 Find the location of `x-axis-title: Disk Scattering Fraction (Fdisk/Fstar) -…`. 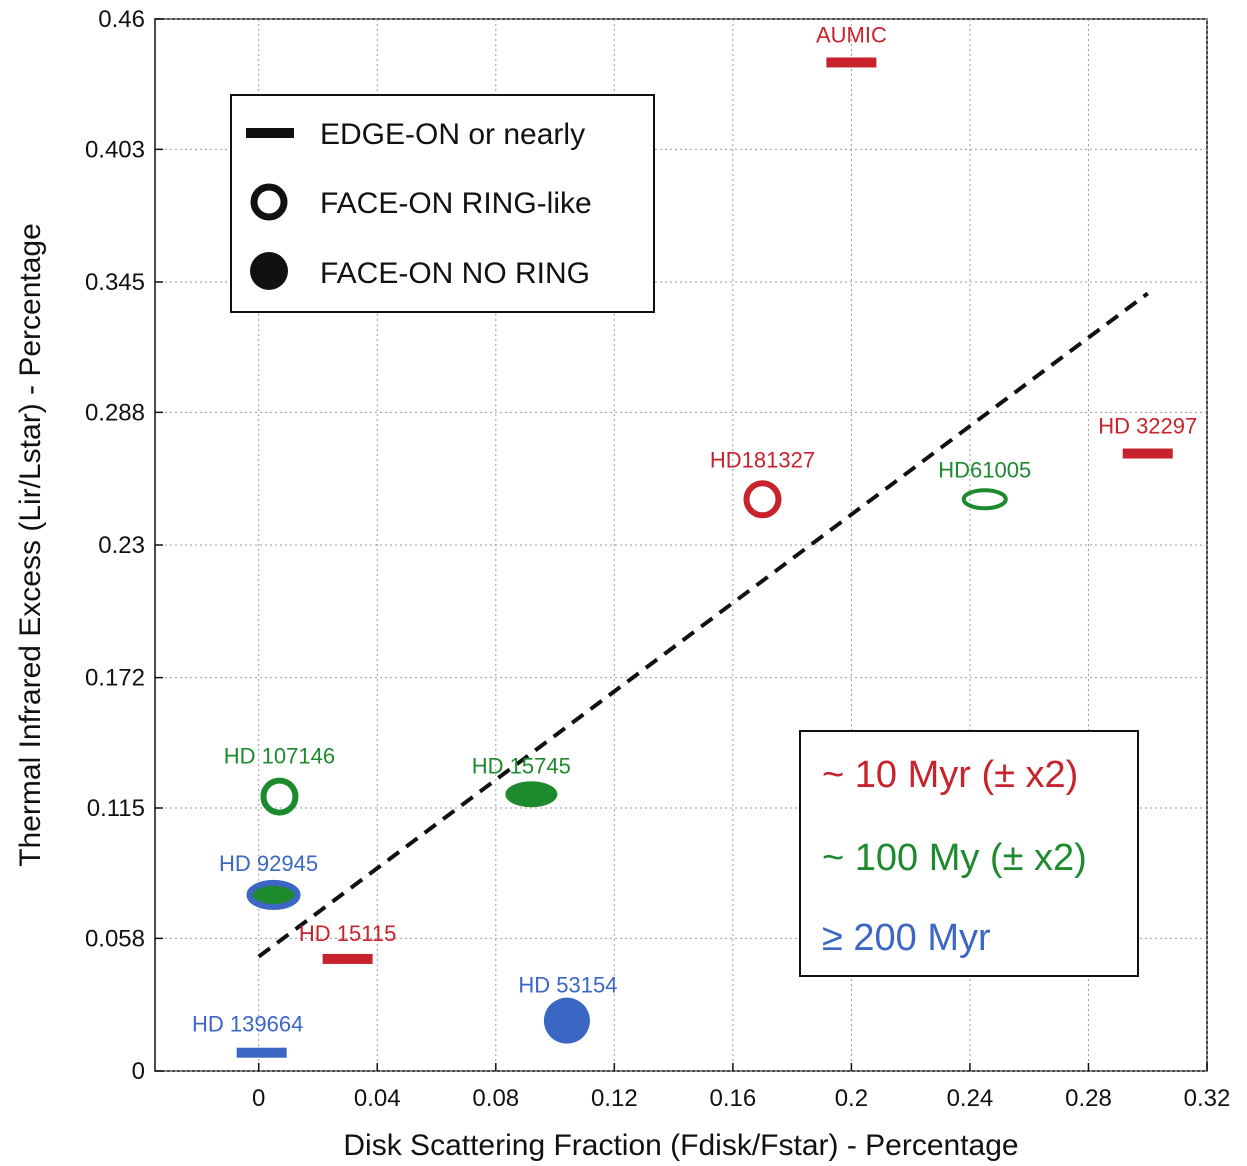

x-axis-title: Disk Scattering Fraction (Fdisk/Fstar) -… is located at coordinates (680, 1145).